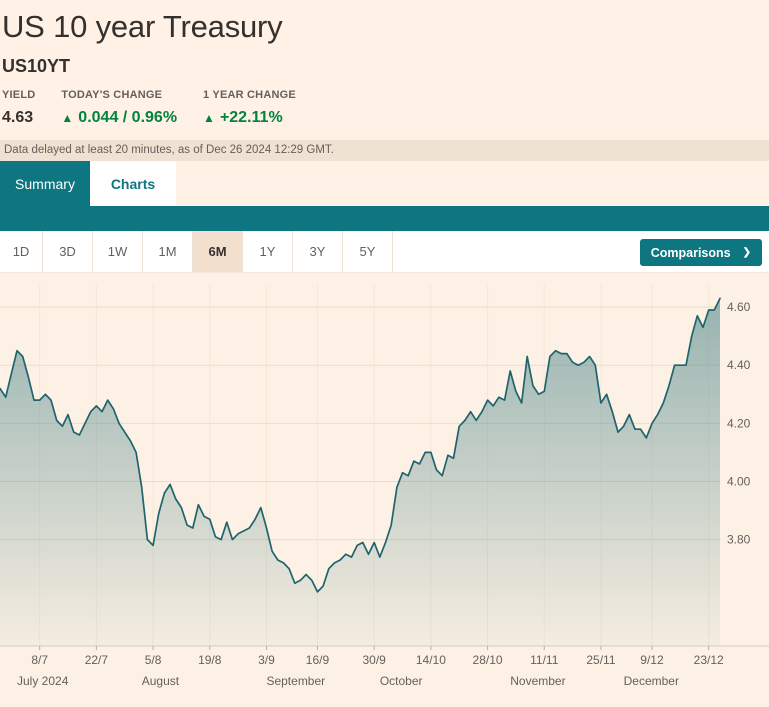  What do you see at coordinates (45, 184) in the screenshot?
I see `tab-summary: Summary` at bounding box center [45, 184].